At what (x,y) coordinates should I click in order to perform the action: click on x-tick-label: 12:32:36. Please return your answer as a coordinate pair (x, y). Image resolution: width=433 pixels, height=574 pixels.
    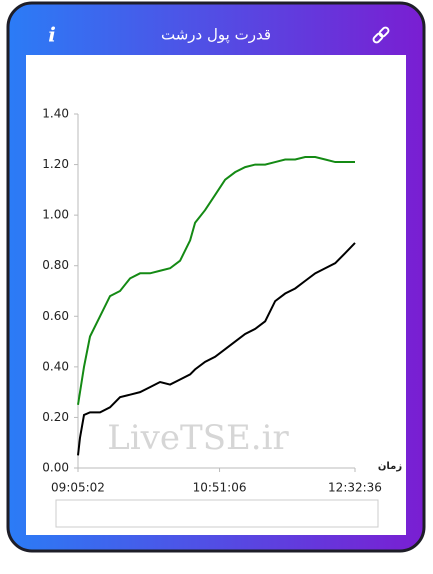
    Looking at the image, I should click on (355, 488).